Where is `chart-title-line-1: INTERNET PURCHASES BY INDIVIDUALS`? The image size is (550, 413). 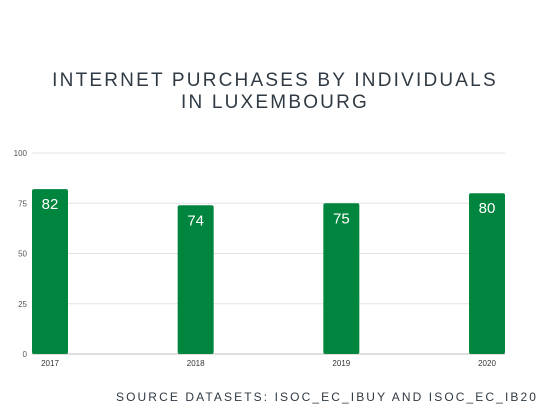
chart-title-line-1: INTERNET PURCHASES BY INDIVIDUALS is located at coordinates (275, 80).